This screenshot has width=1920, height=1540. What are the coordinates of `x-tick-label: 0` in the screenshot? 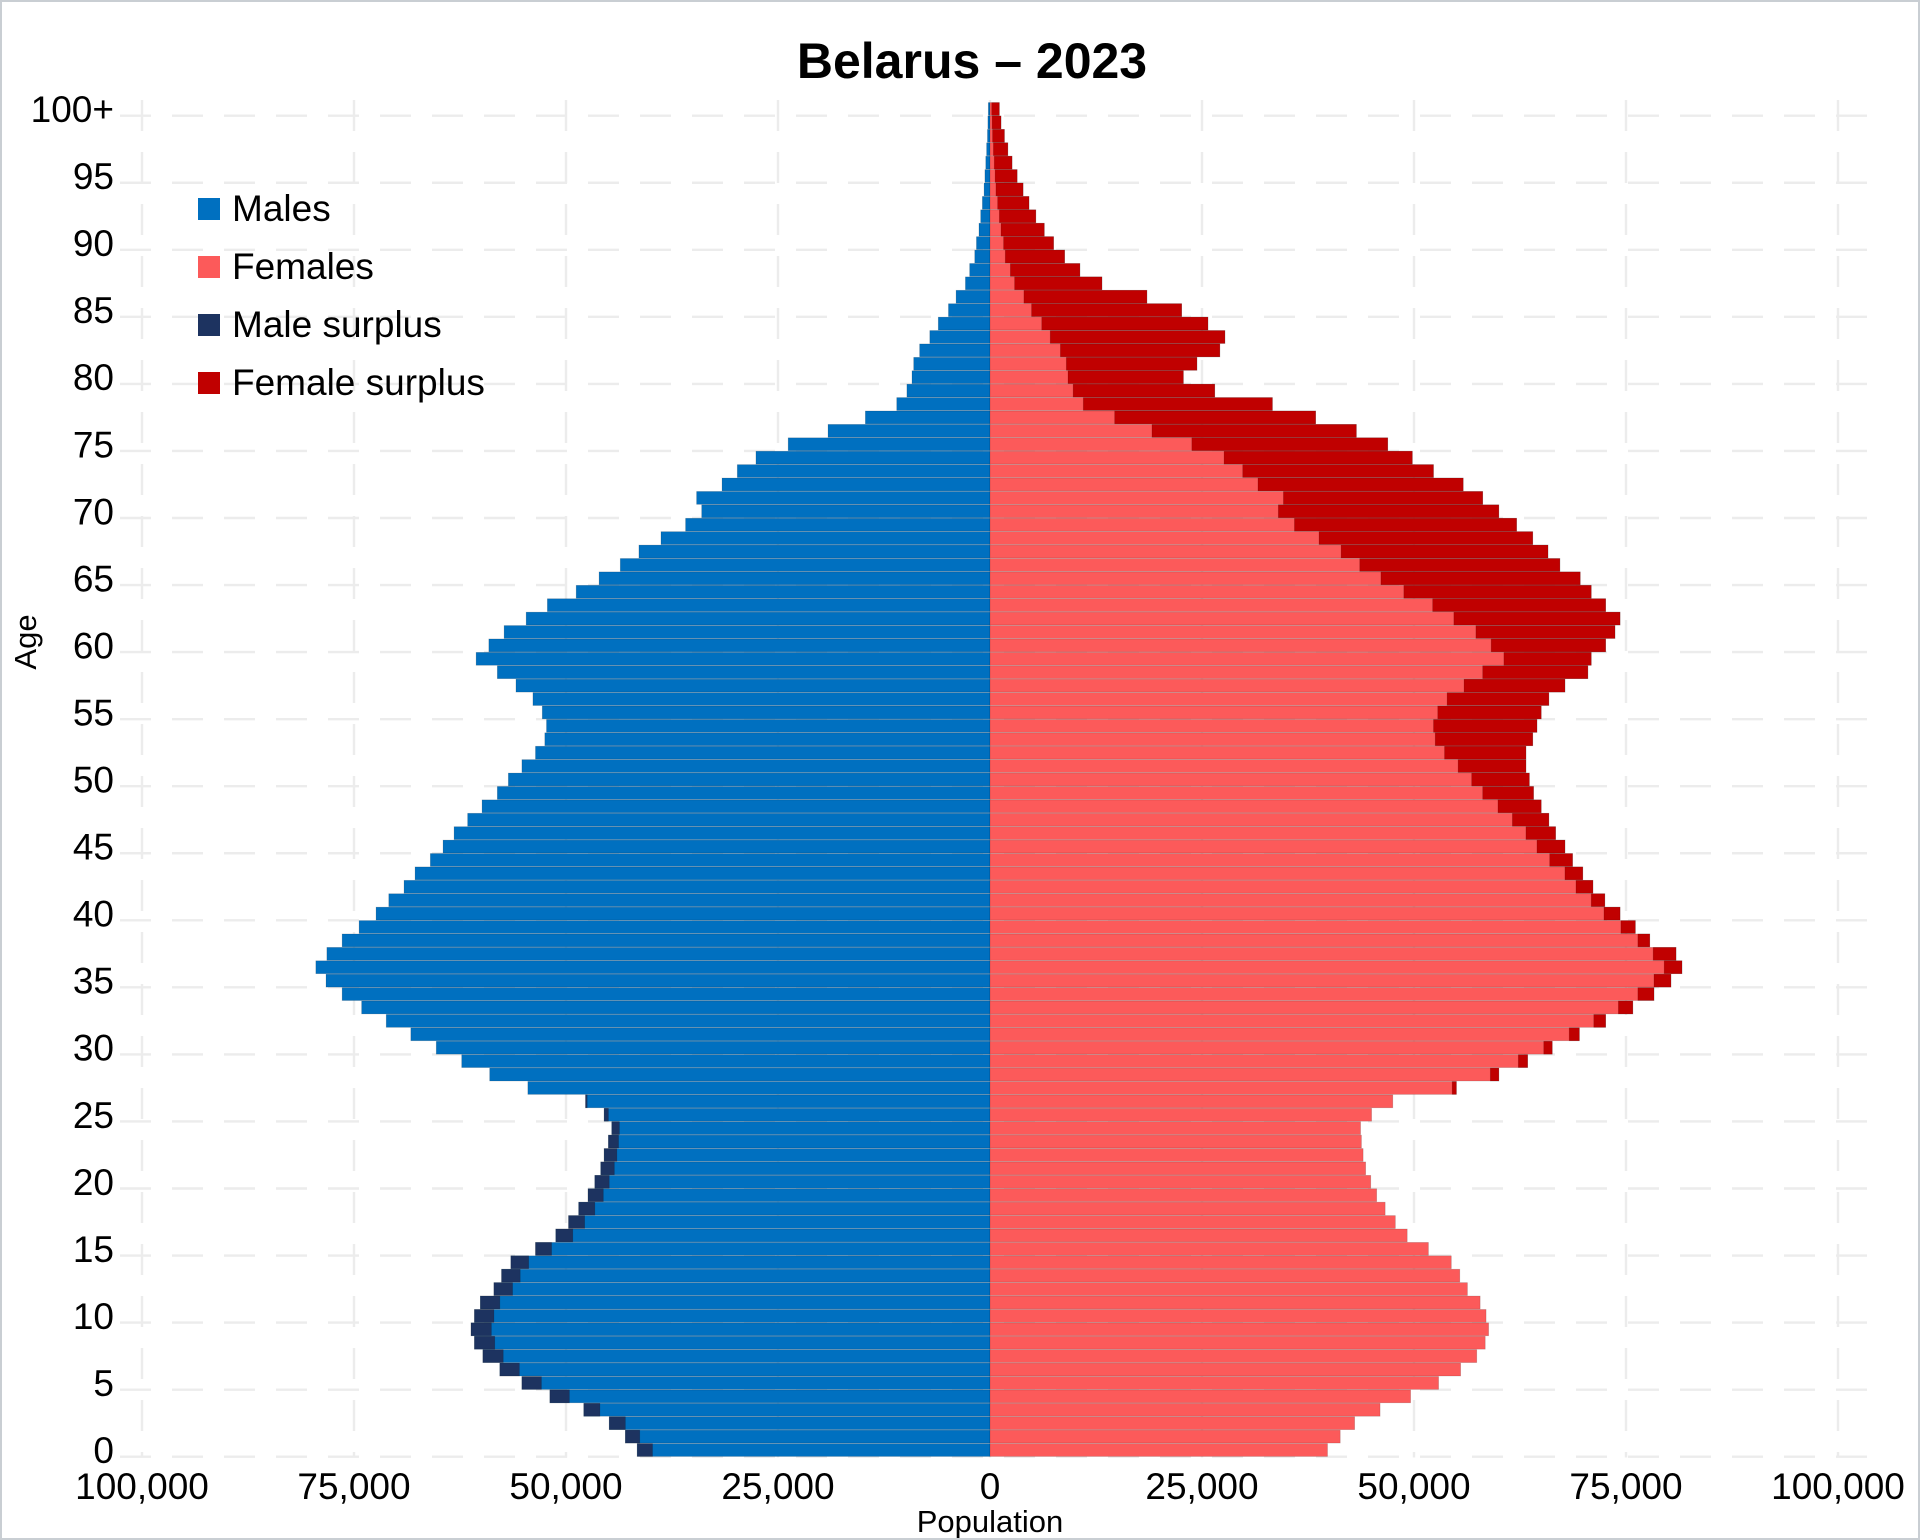 It's located at (990, 1486).